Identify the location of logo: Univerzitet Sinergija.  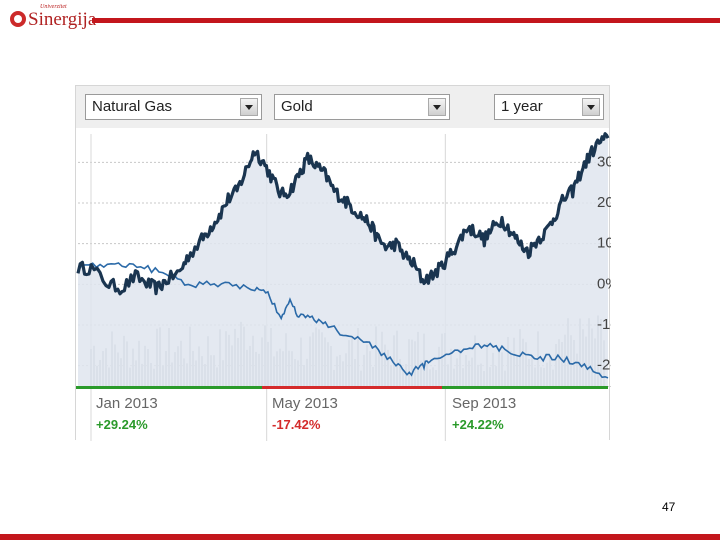
(53, 17).